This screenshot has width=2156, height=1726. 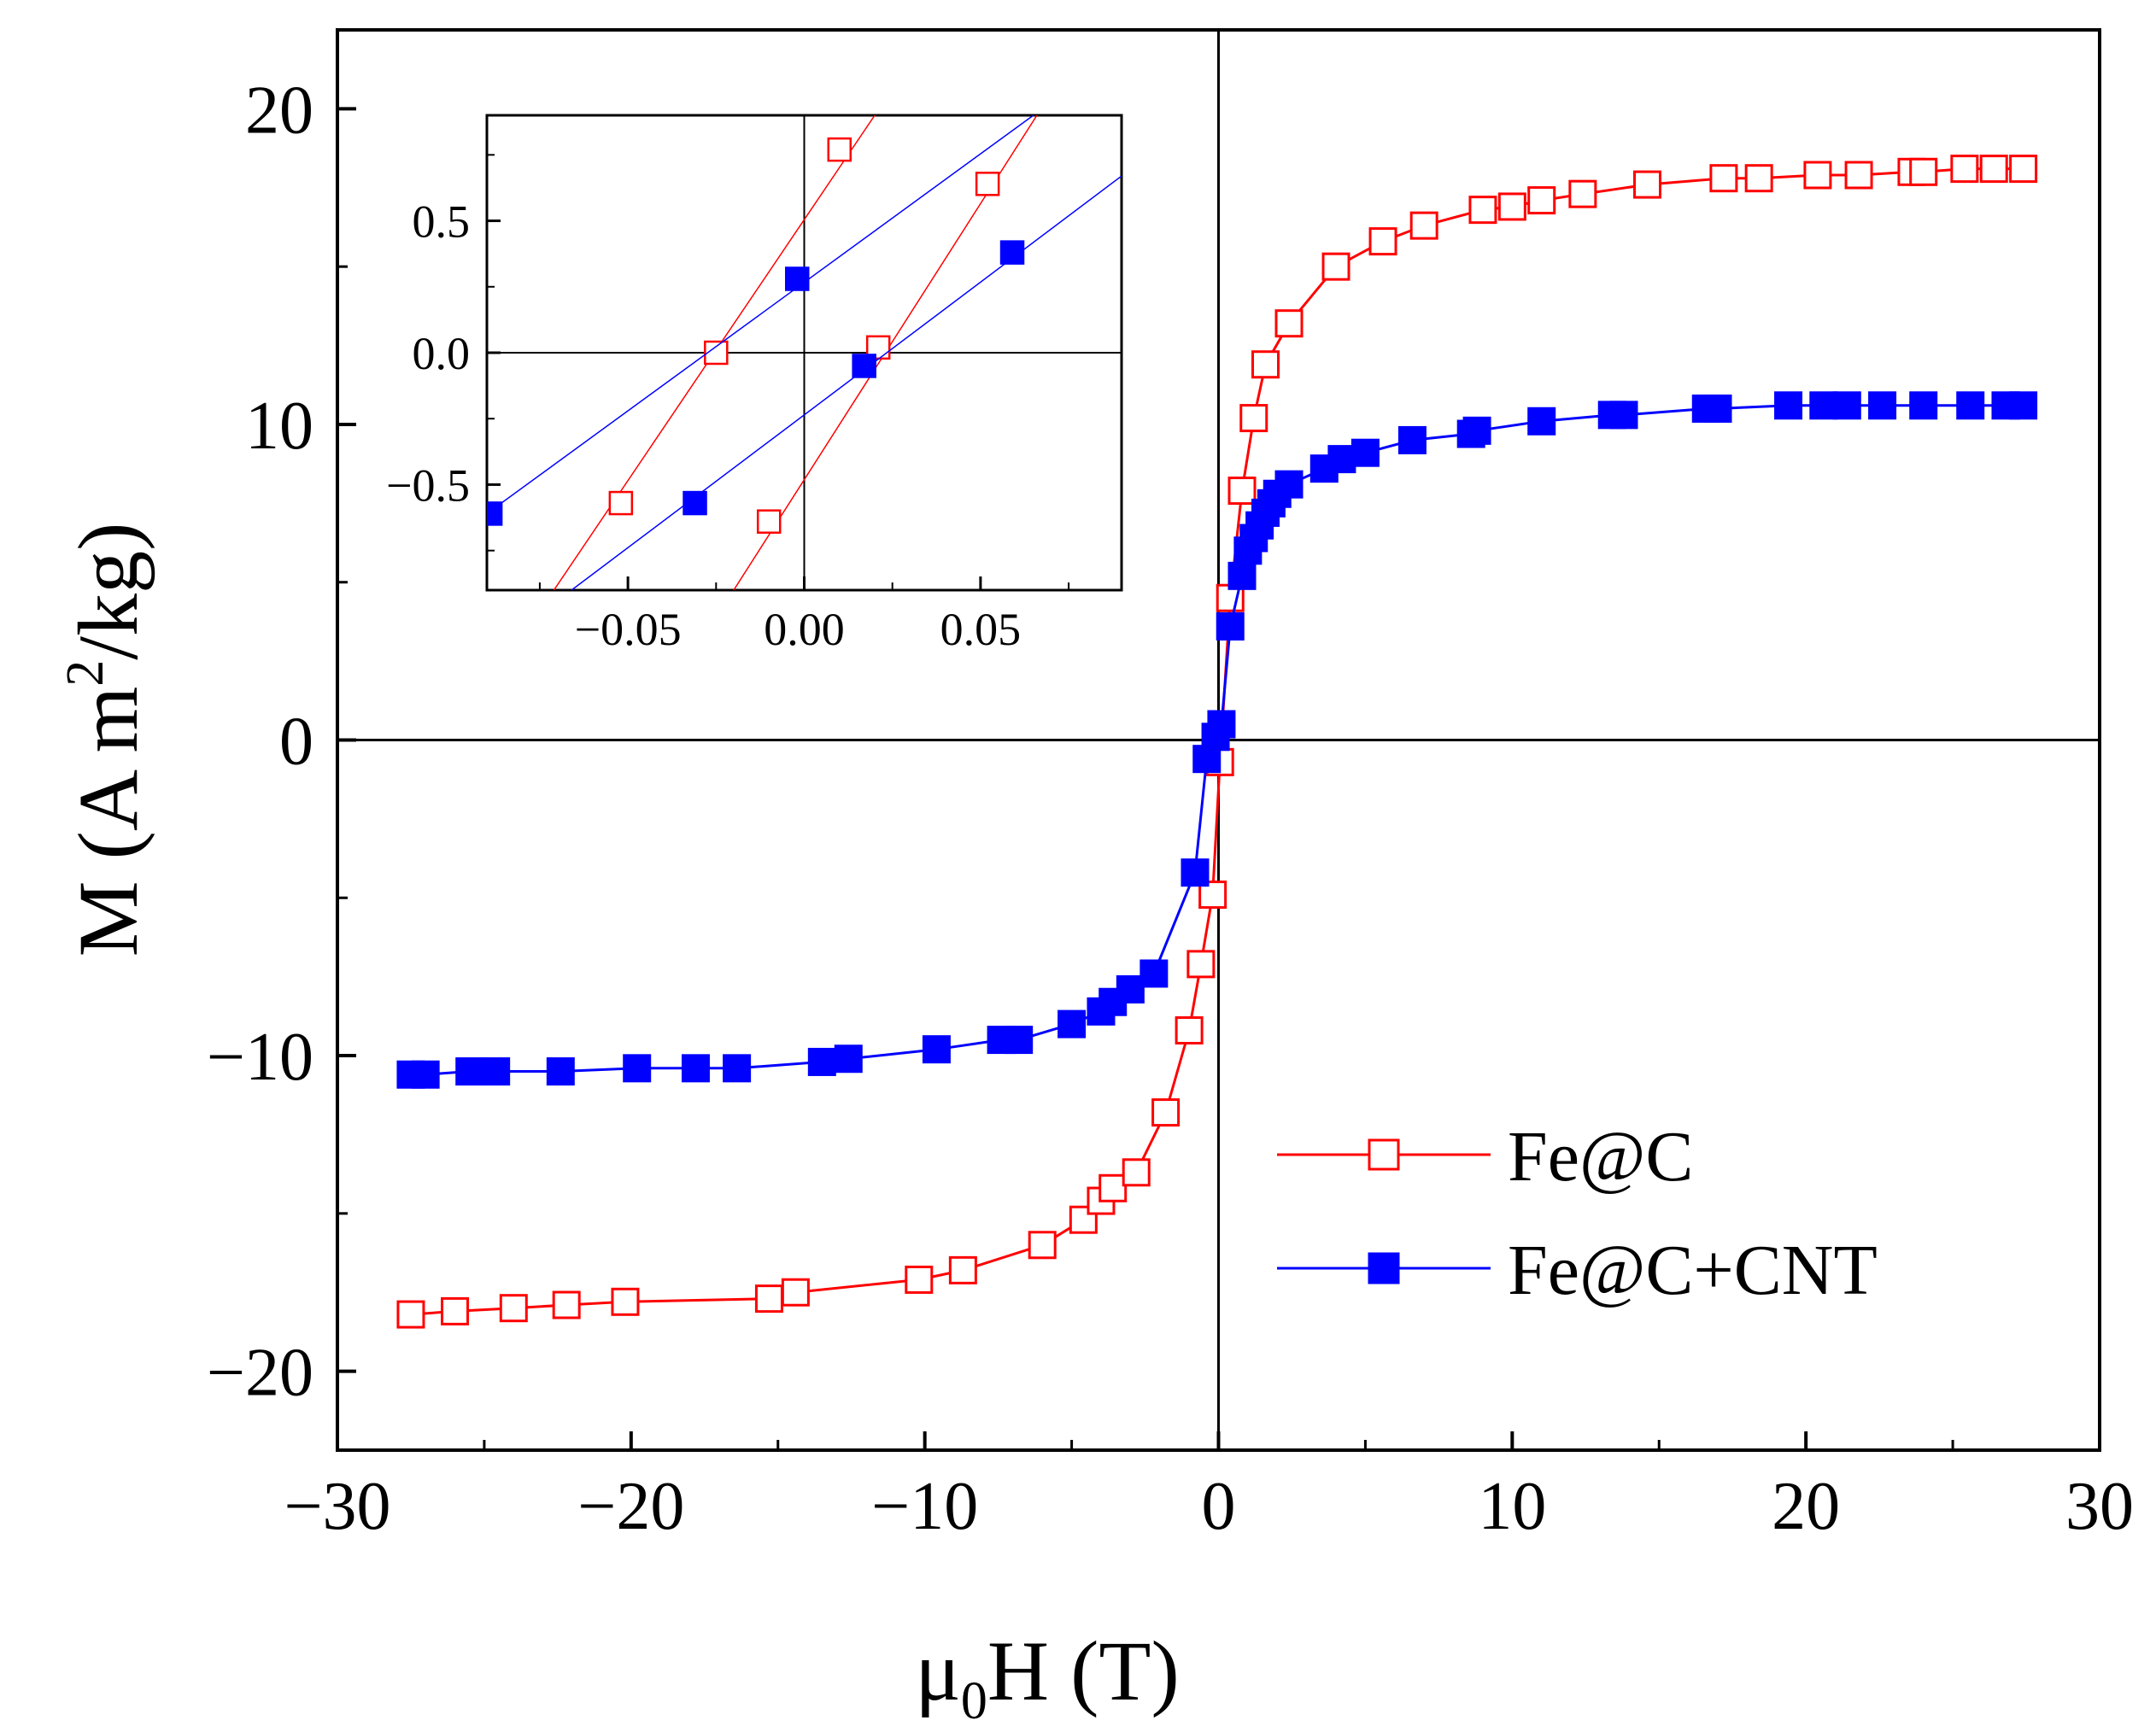 I want to click on y-axis-title-superscript: 2, so click(x=85, y=673).